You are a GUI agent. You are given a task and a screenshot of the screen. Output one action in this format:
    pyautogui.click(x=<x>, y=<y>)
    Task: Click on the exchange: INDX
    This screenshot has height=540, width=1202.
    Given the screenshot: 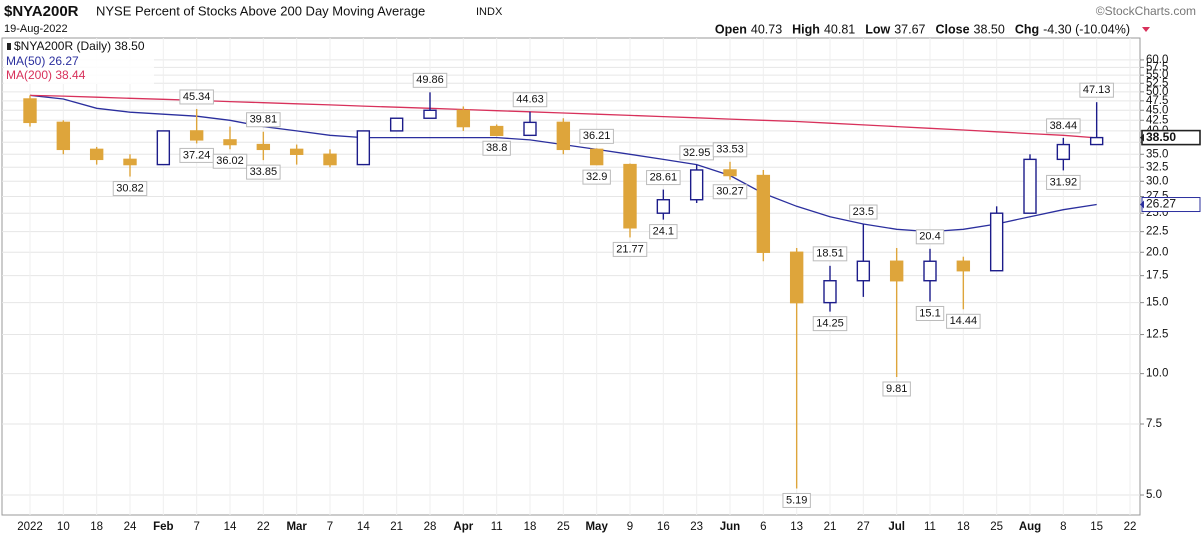 What is the action you would take?
    pyautogui.click(x=489, y=12)
    